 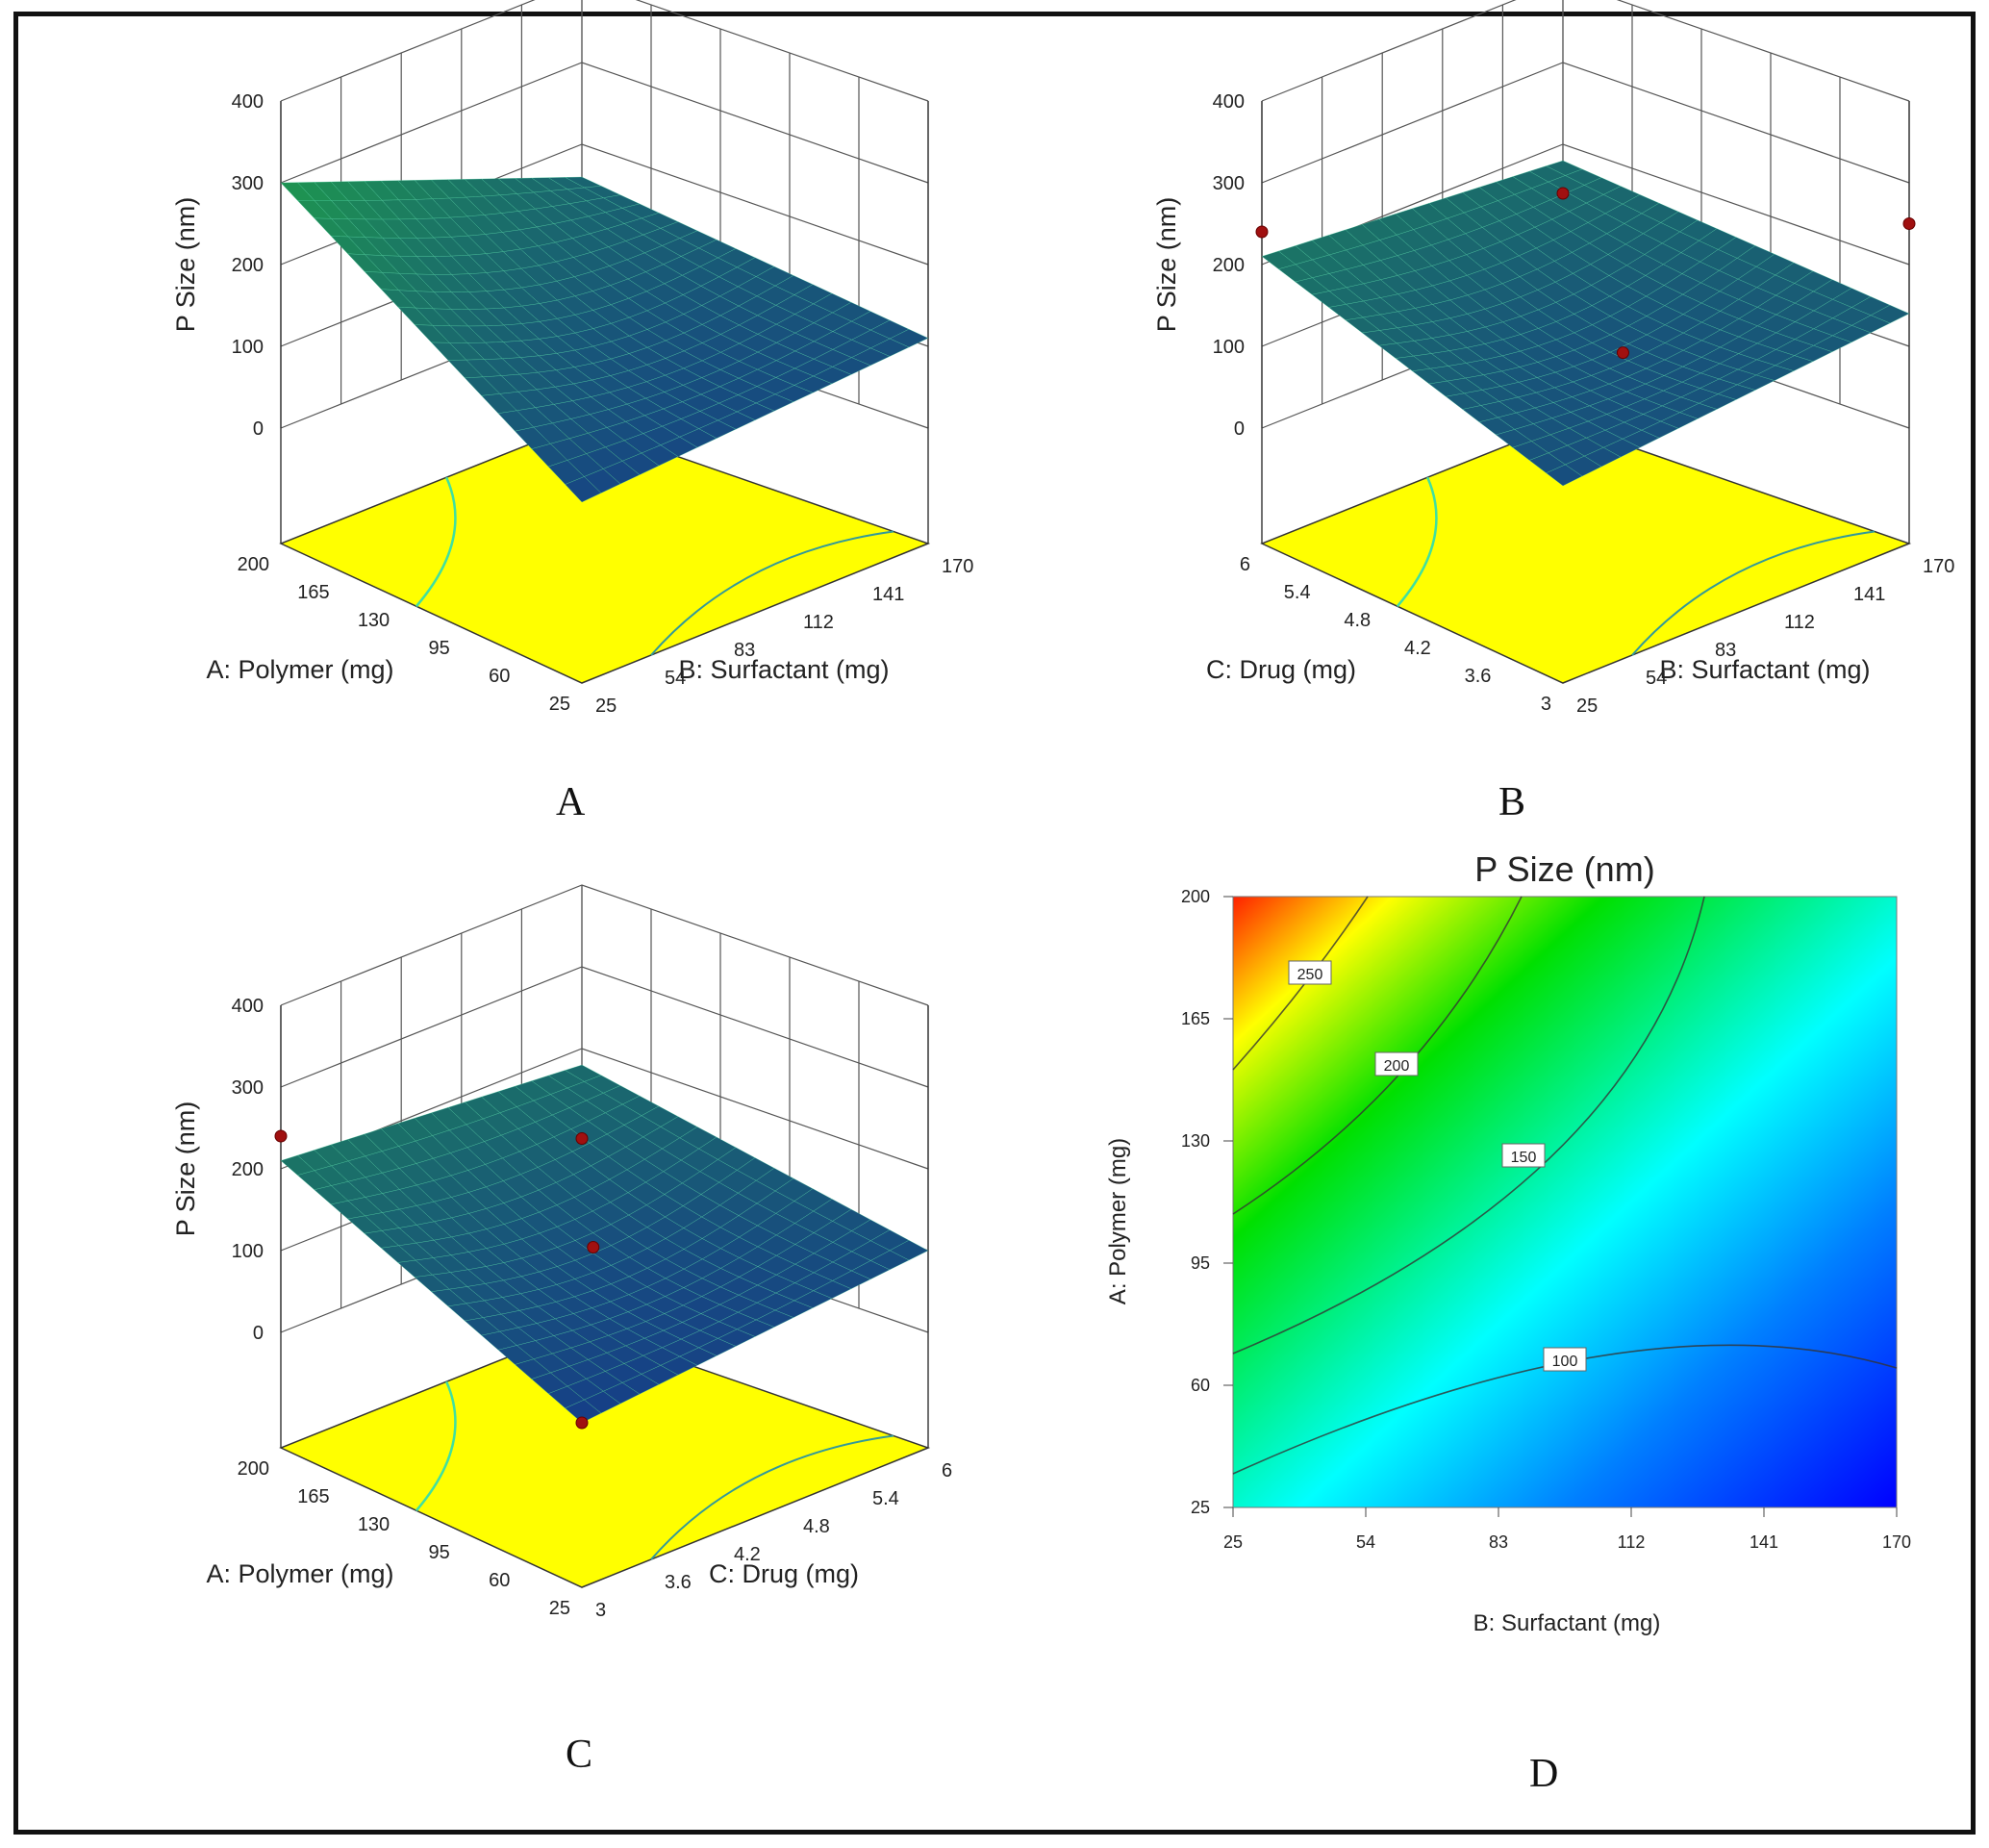 I want to click on right-axis-tick: 3.6, so click(x=679, y=1582).